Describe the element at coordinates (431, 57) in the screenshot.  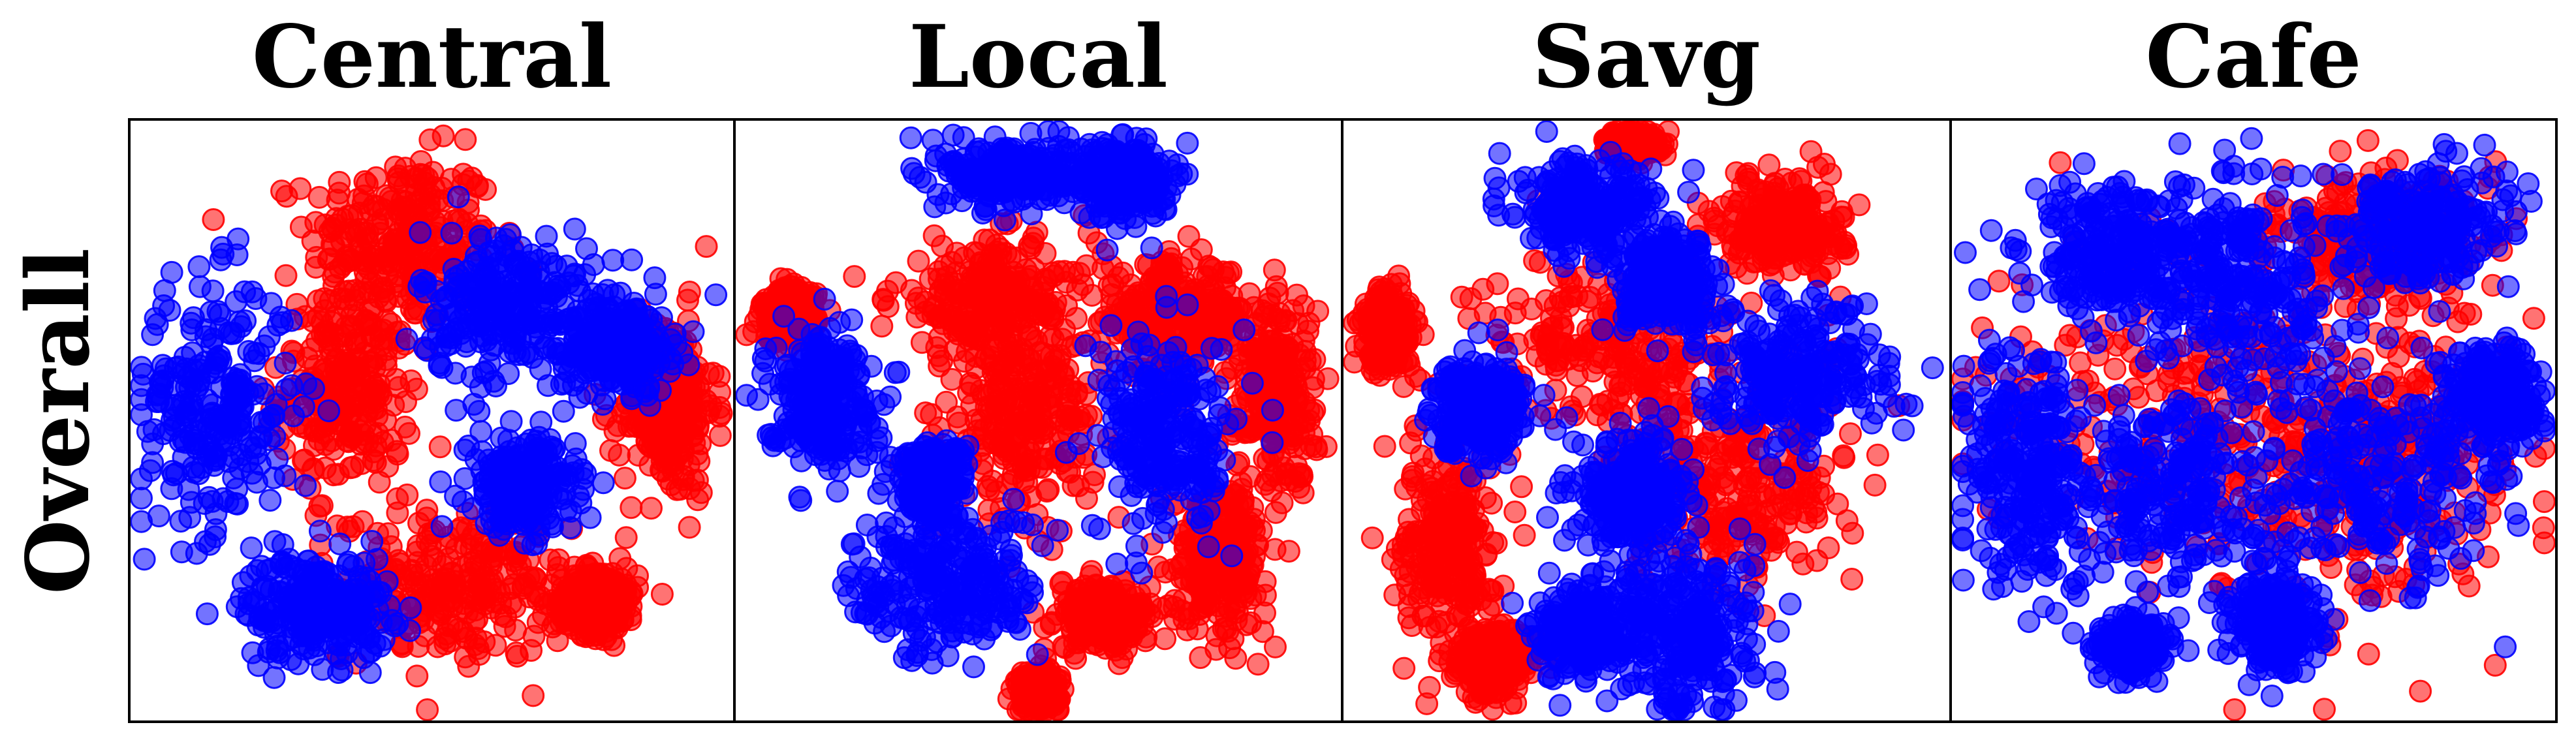
I see `panel-title-central: Central` at that location.